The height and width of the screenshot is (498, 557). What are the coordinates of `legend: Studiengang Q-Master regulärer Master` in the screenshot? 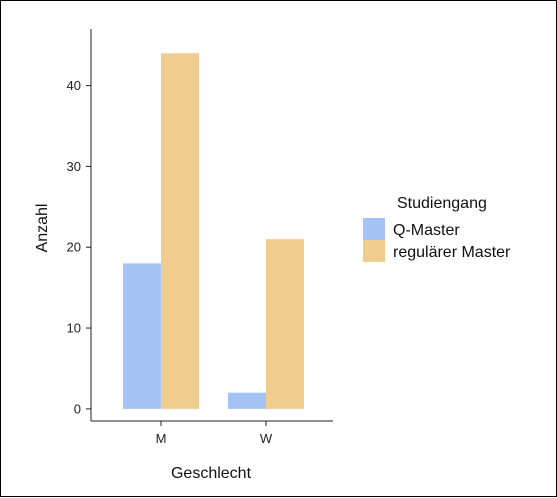 It's located at (437, 228).